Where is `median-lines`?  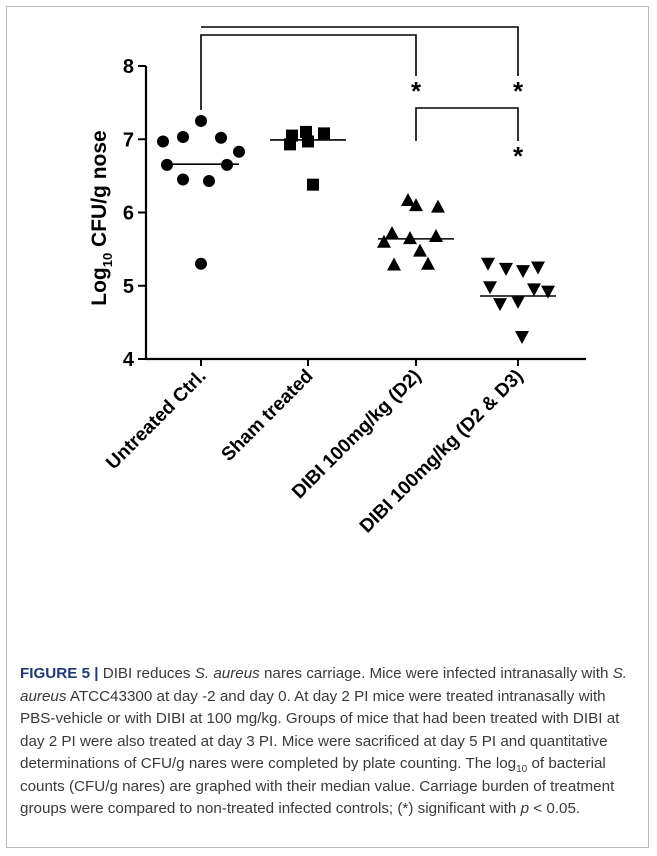 median-lines is located at coordinates (359, 218).